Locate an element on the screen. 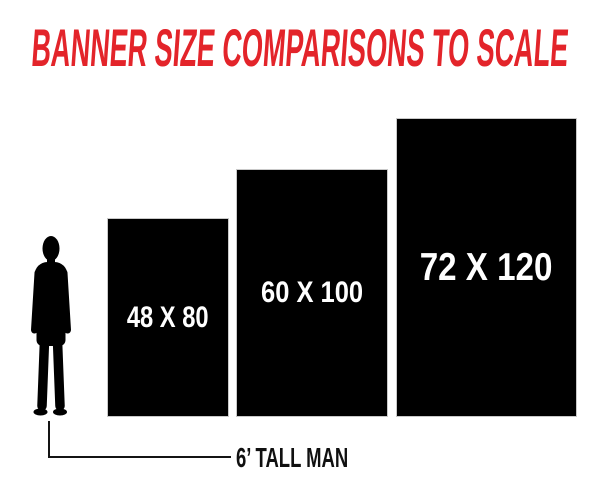 The height and width of the screenshot is (480, 600). connector-line-horizontal is located at coordinates (139, 457).